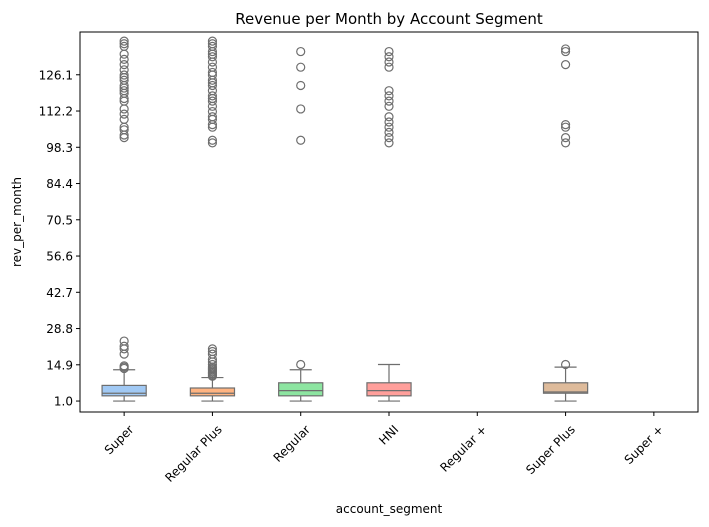 This screenshot has width=709, height=527. I want to click on chart-title: Revenue per Month by Account Segment, so click(389, 19).